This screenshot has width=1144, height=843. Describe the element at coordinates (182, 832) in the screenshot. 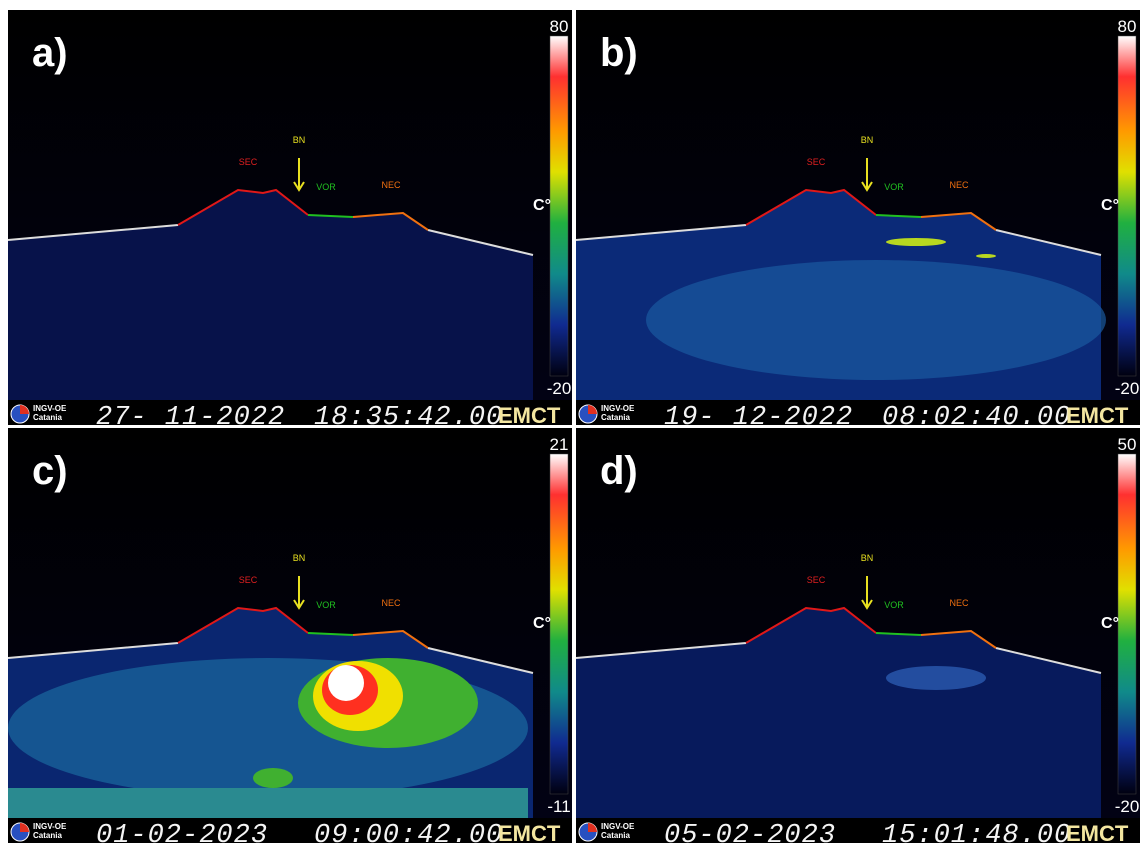

I see `date: 01-02-2023` at that location.